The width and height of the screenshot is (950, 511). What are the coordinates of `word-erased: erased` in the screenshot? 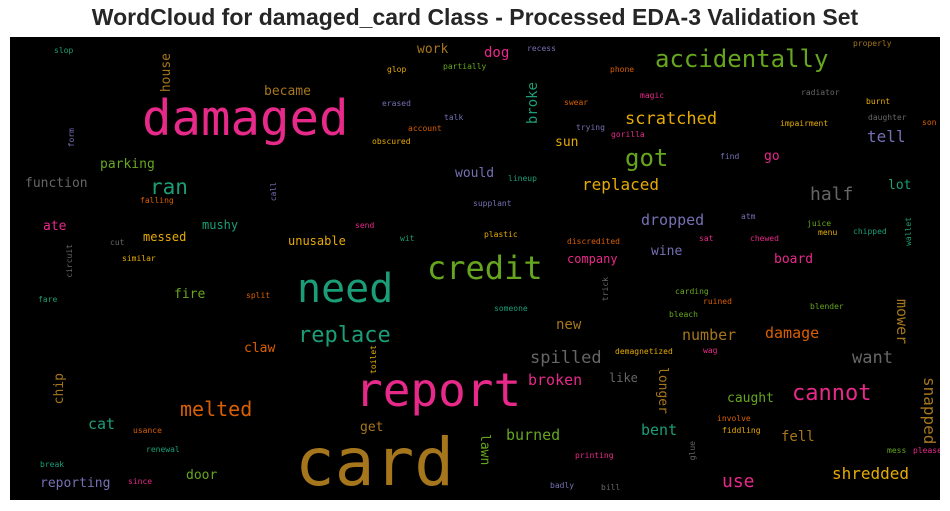 It's located at (396, 103).